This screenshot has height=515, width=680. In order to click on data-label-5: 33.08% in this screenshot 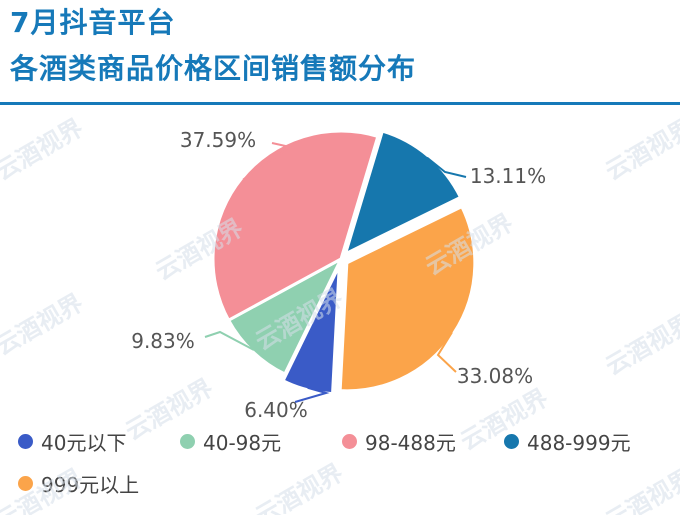, I will do `click(495, 376)`.